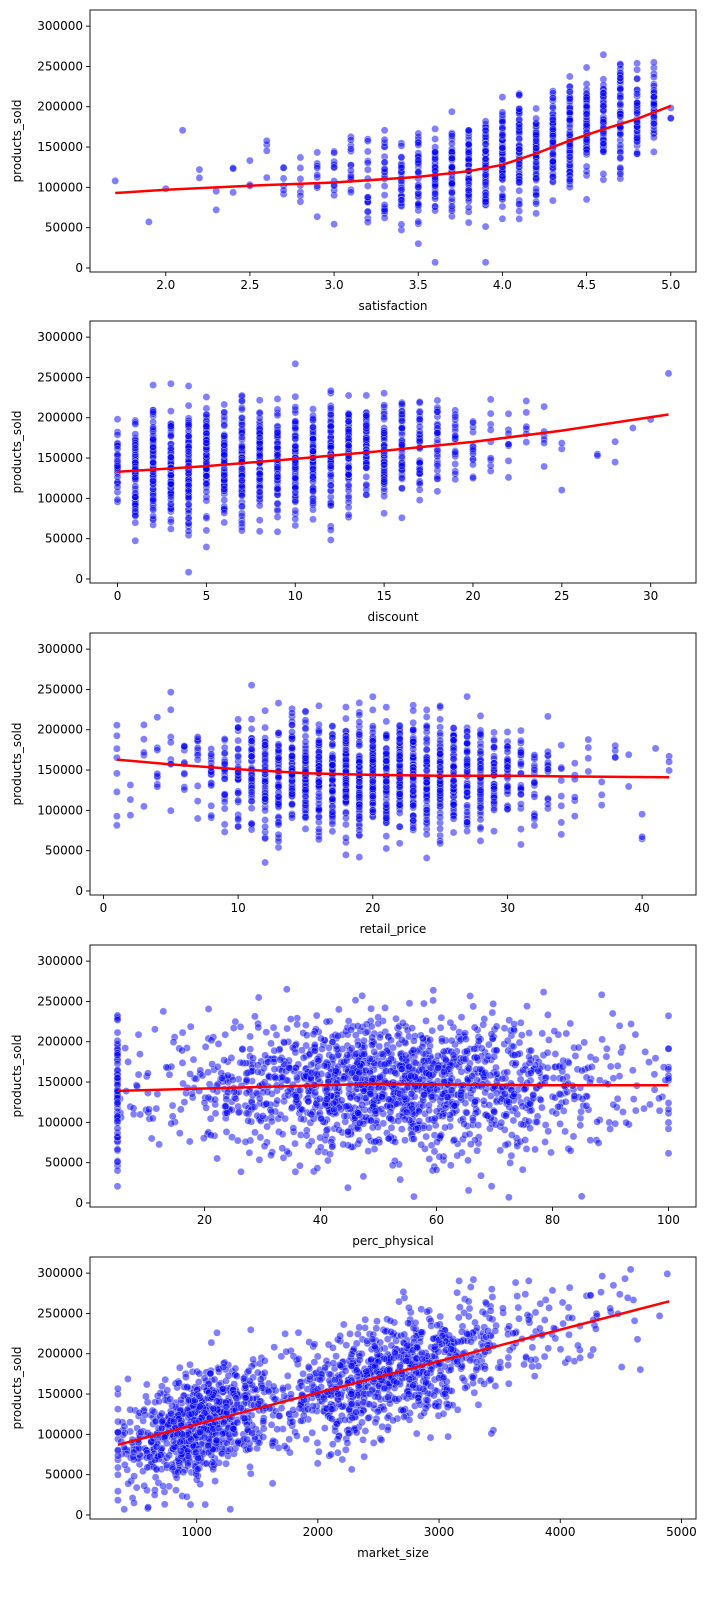  Describe the element at coordinates (249, 285) in the screenshot. I see `x-tick-label: 2.5` at that location.